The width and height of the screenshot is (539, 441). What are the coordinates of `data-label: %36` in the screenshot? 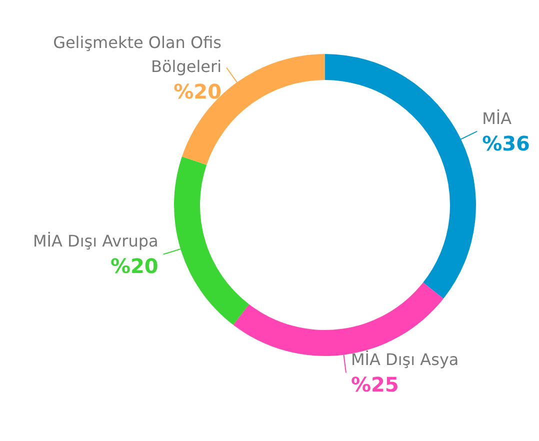 It's located at (506, 143).